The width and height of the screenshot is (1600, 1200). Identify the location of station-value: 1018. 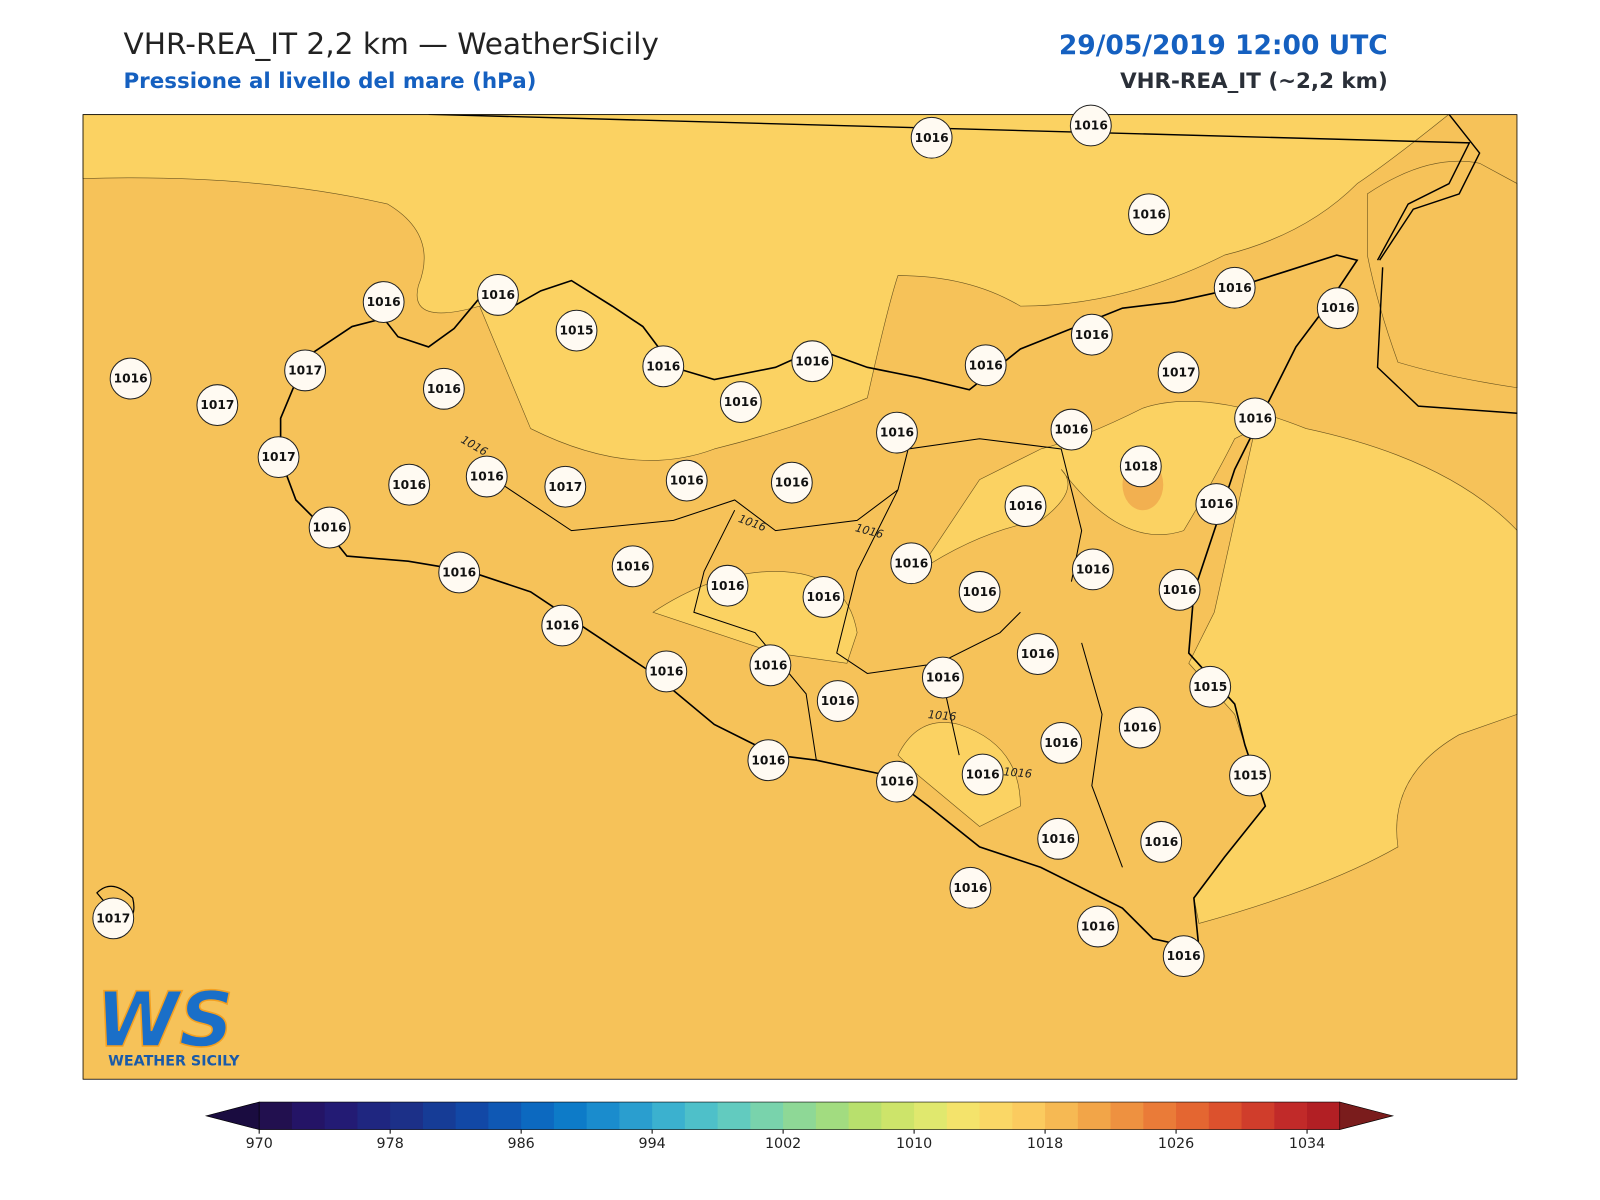
(1141, 466).